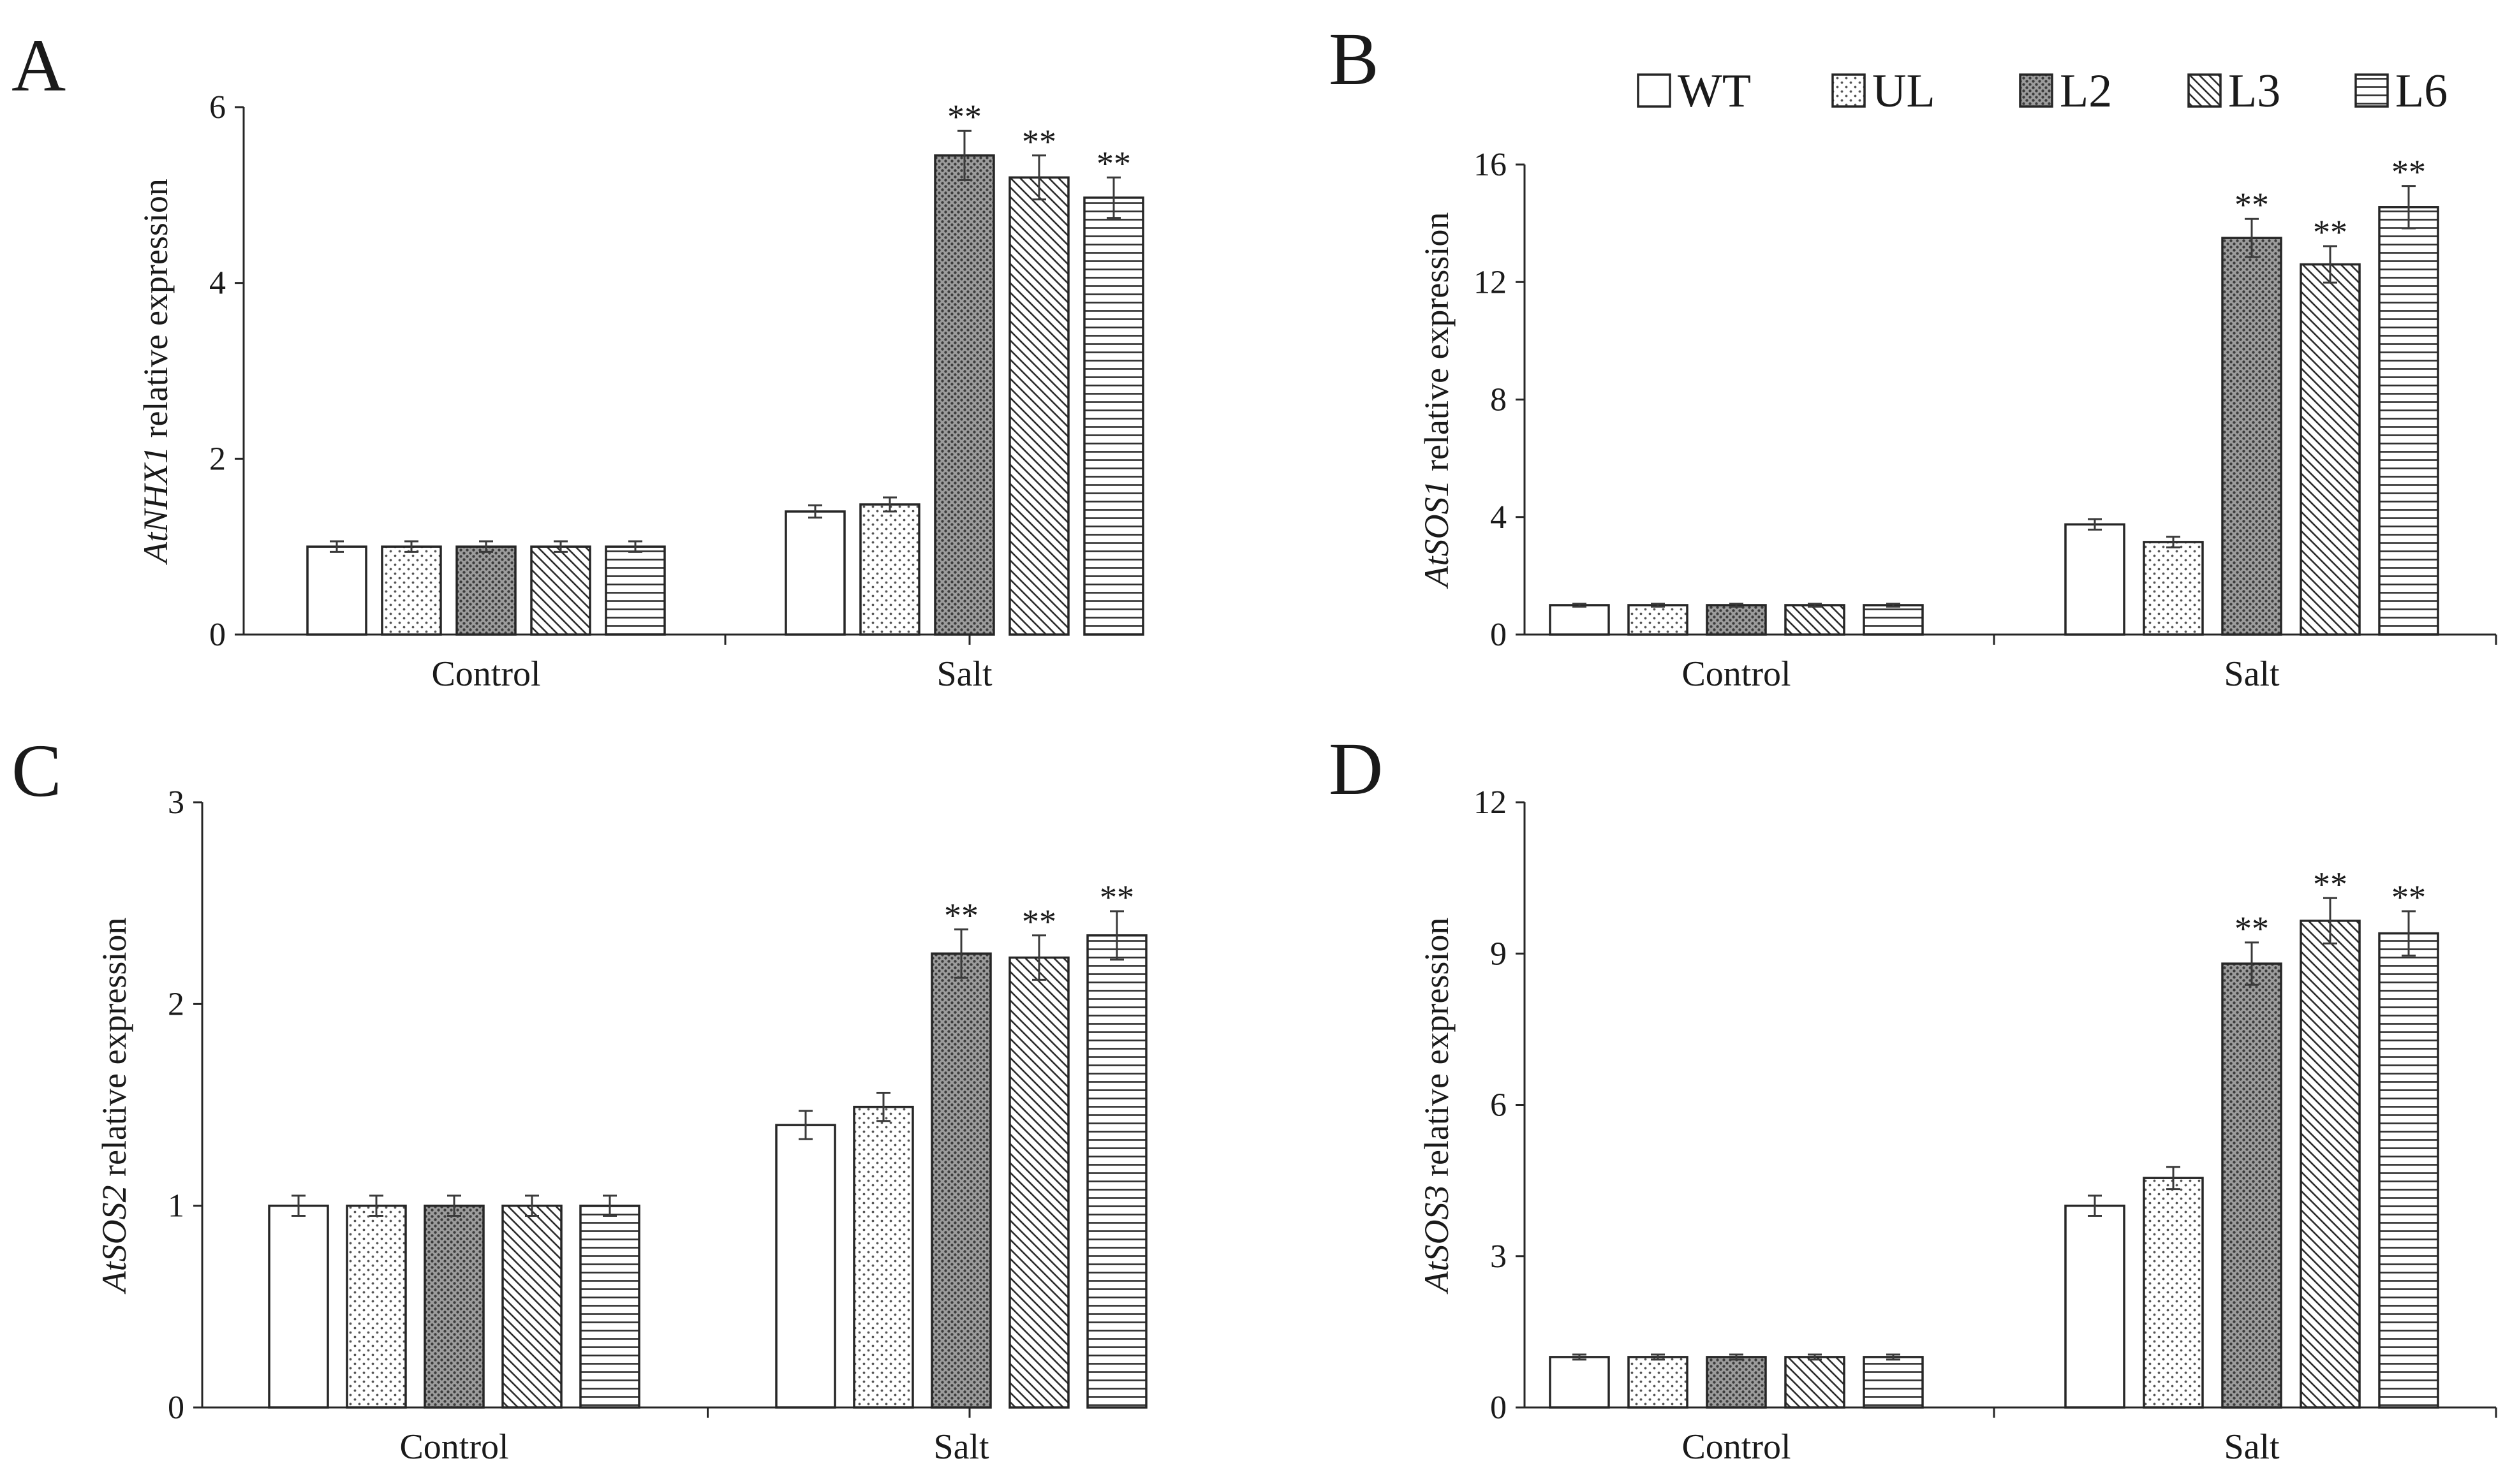 Image resolution: width=2519 pixels, height=1484 pixels. Describe the element at coordinates (2173, 588) in the screenshot. I see `bar-b-salt-ul` at that location.